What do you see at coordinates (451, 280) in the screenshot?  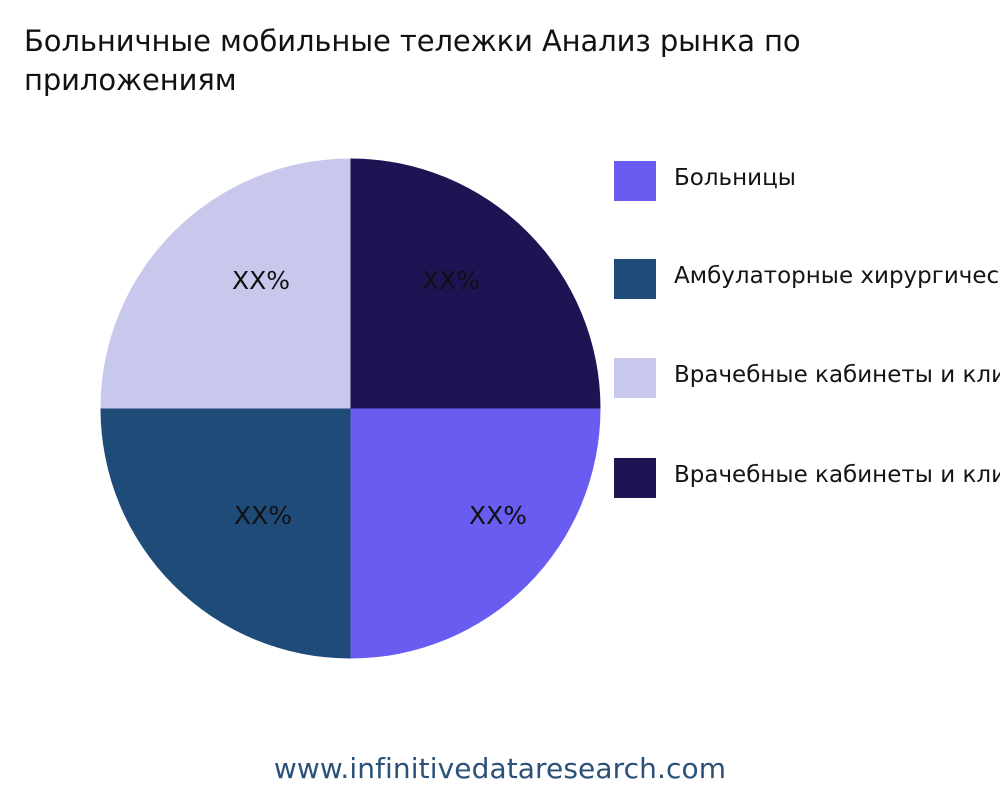 I see `pie-slice-label-top-right: XX%` at bounding box center [451, 280].